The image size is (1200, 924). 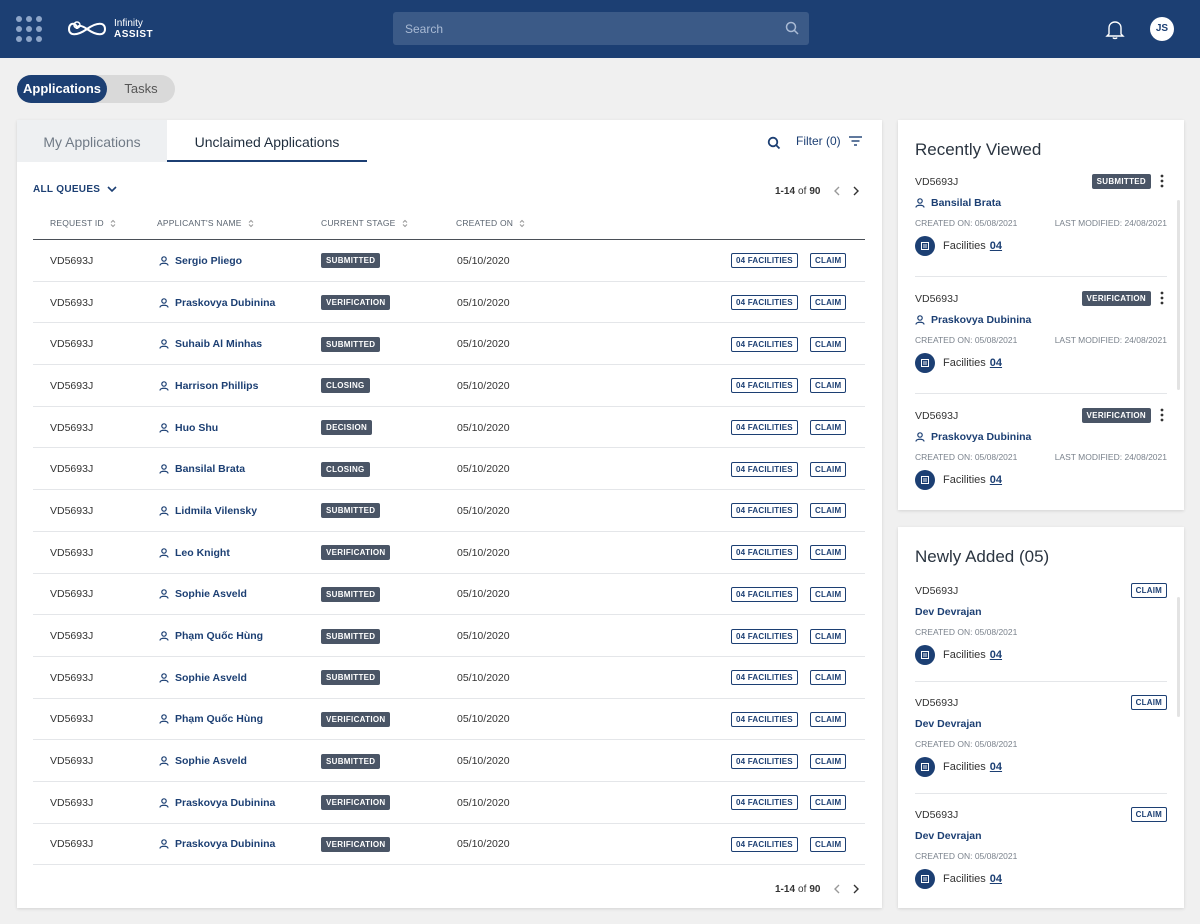 What do you see at coordinates (194, 553) in the screenshot?
I see `applicant-name-link: Leo Knight` at bounding box center [194, 553].